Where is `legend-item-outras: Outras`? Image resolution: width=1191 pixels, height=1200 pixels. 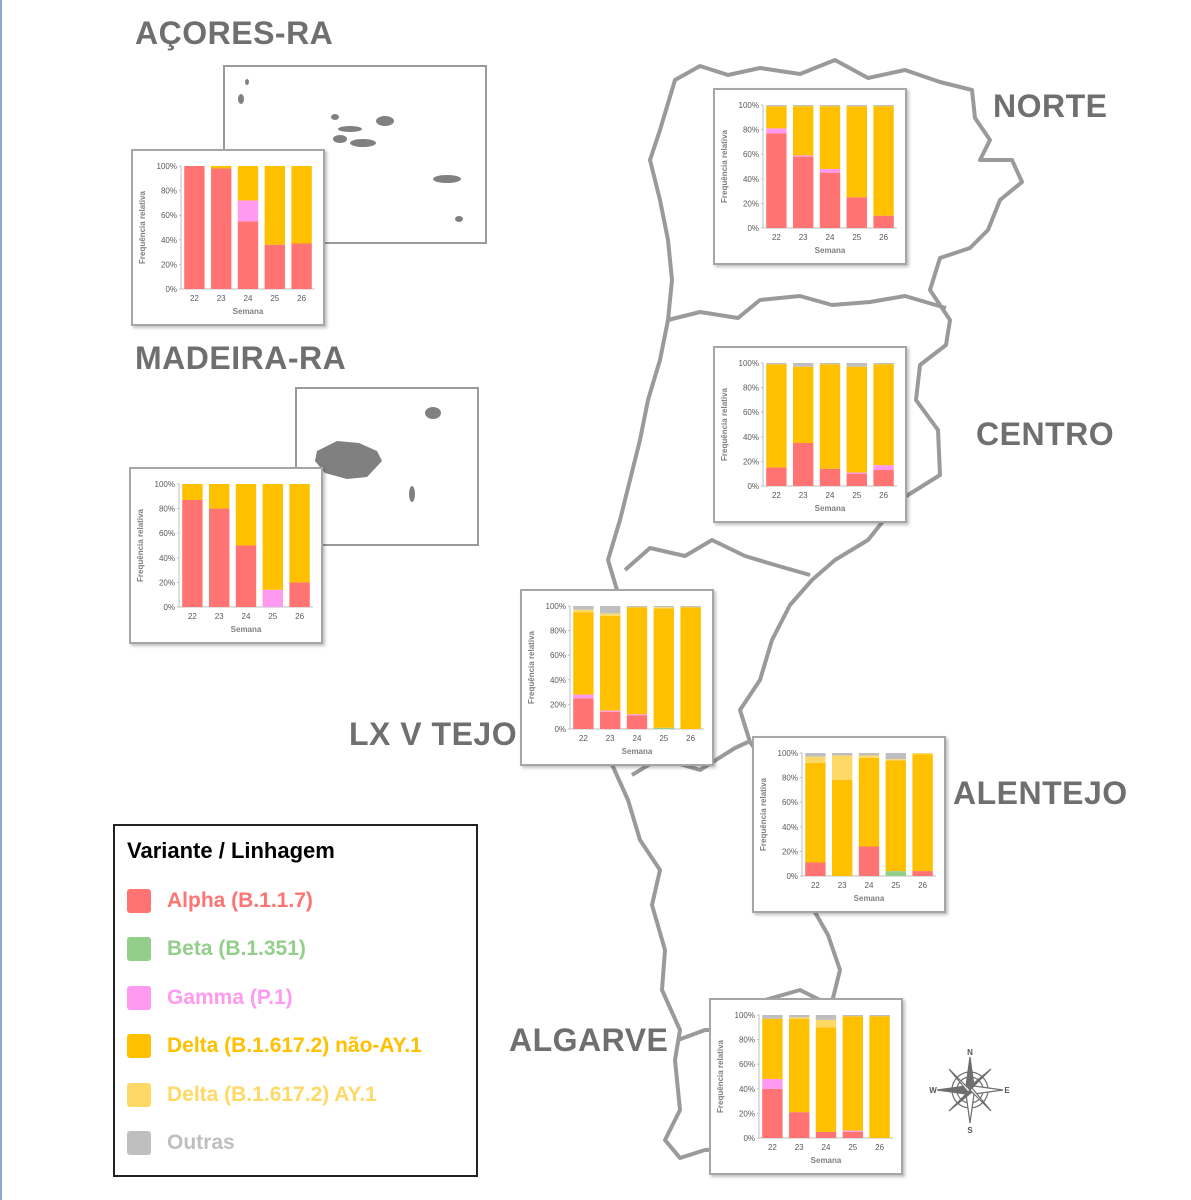
legend-item-outras: Outras is located at coordinates (181, 1143).